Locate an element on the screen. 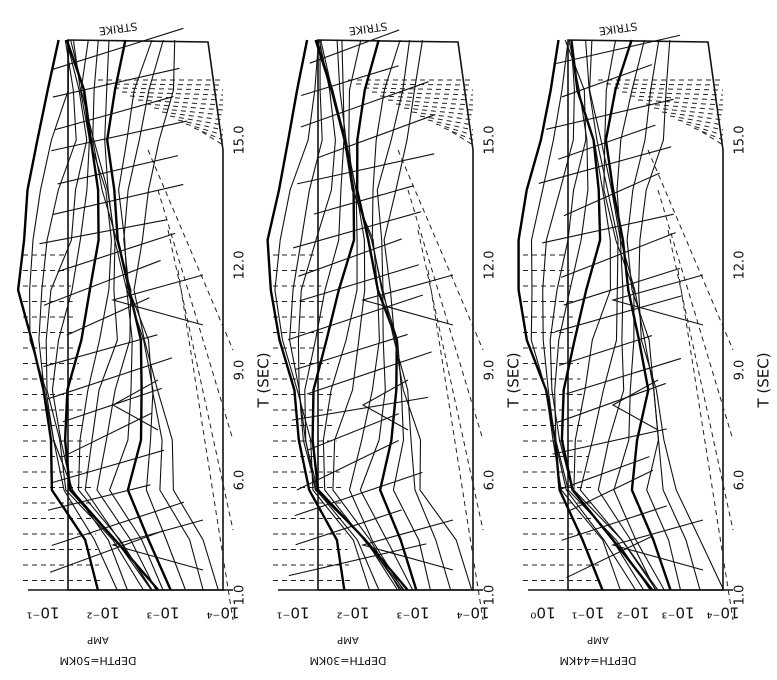  amp-label: AMP is located at coordinates (98, 639).